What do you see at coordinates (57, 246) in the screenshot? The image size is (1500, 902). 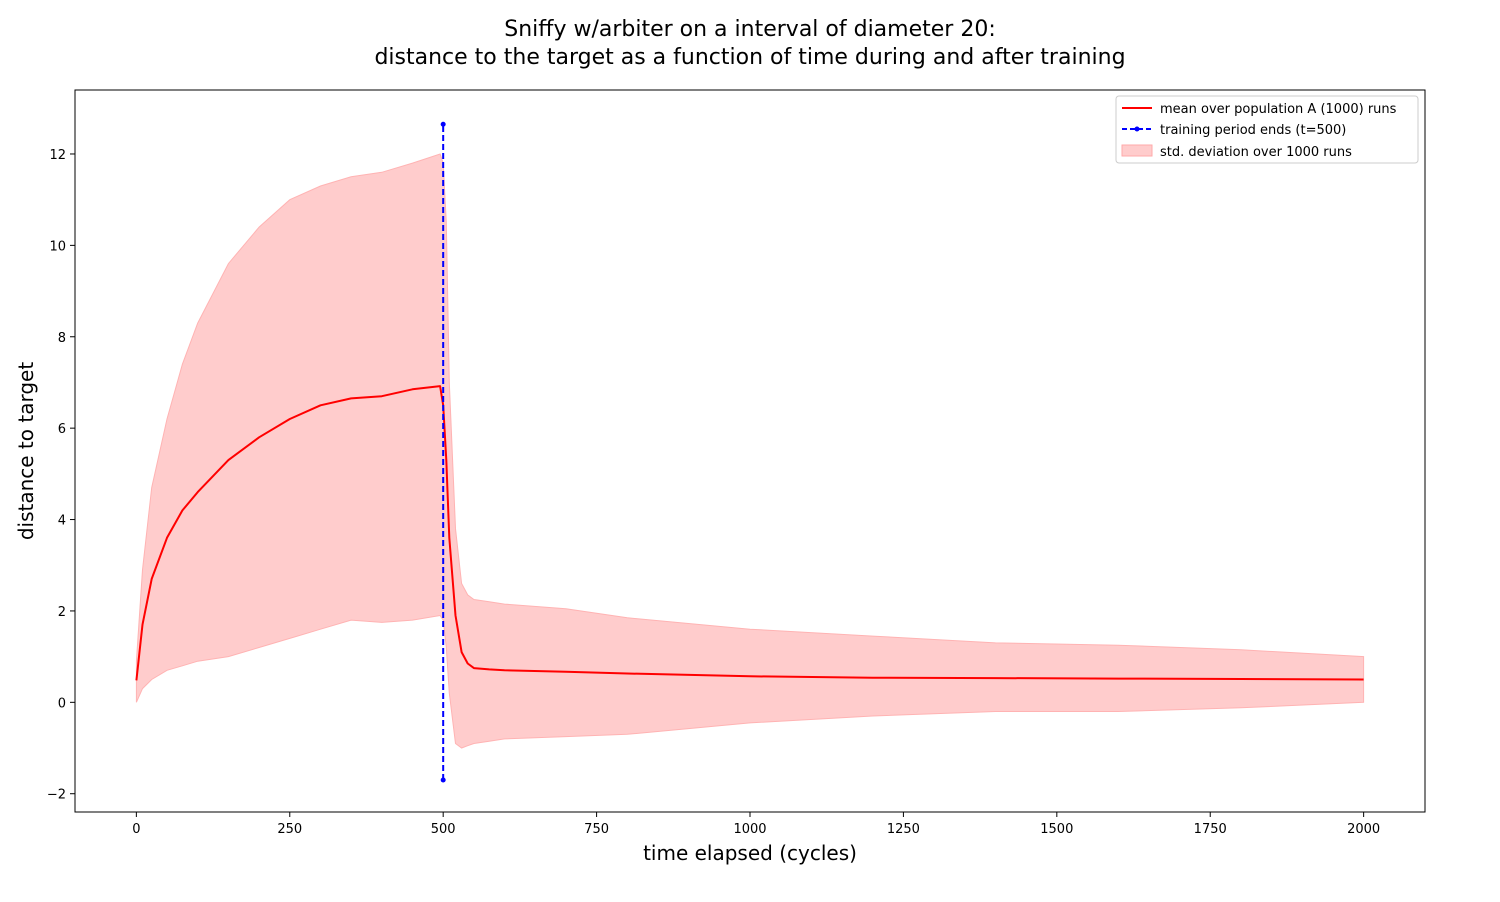 I see `y-tick-label: 10` at bounding box center [57, 246].